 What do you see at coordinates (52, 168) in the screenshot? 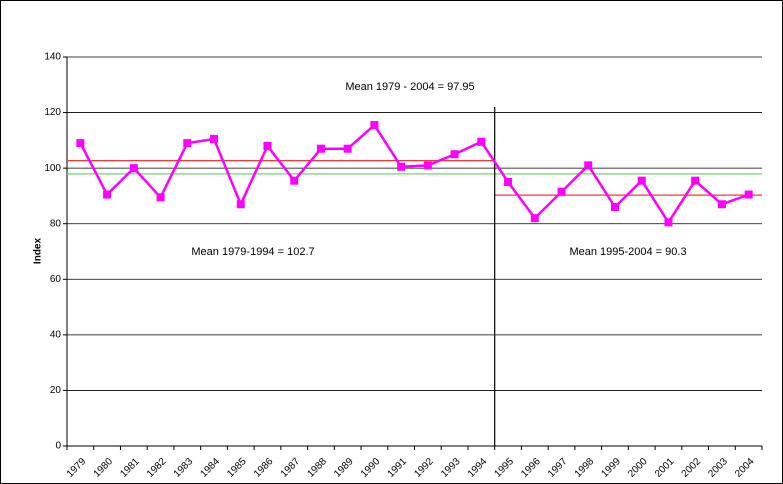
I see `y-tick-label: 100` at bounding box center [52, 168].